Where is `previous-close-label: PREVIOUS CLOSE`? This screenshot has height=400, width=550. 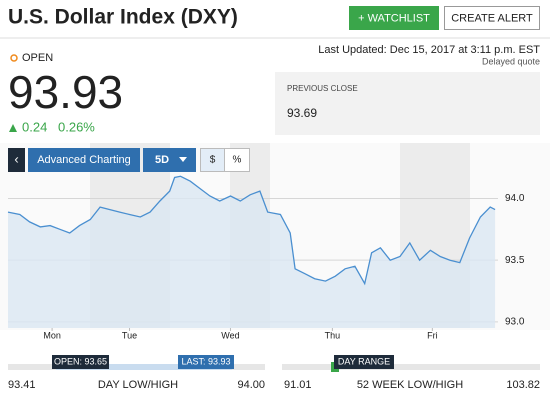 previous-close-label: PREVIOUS CLOSE is located at coordinates (322, 88).